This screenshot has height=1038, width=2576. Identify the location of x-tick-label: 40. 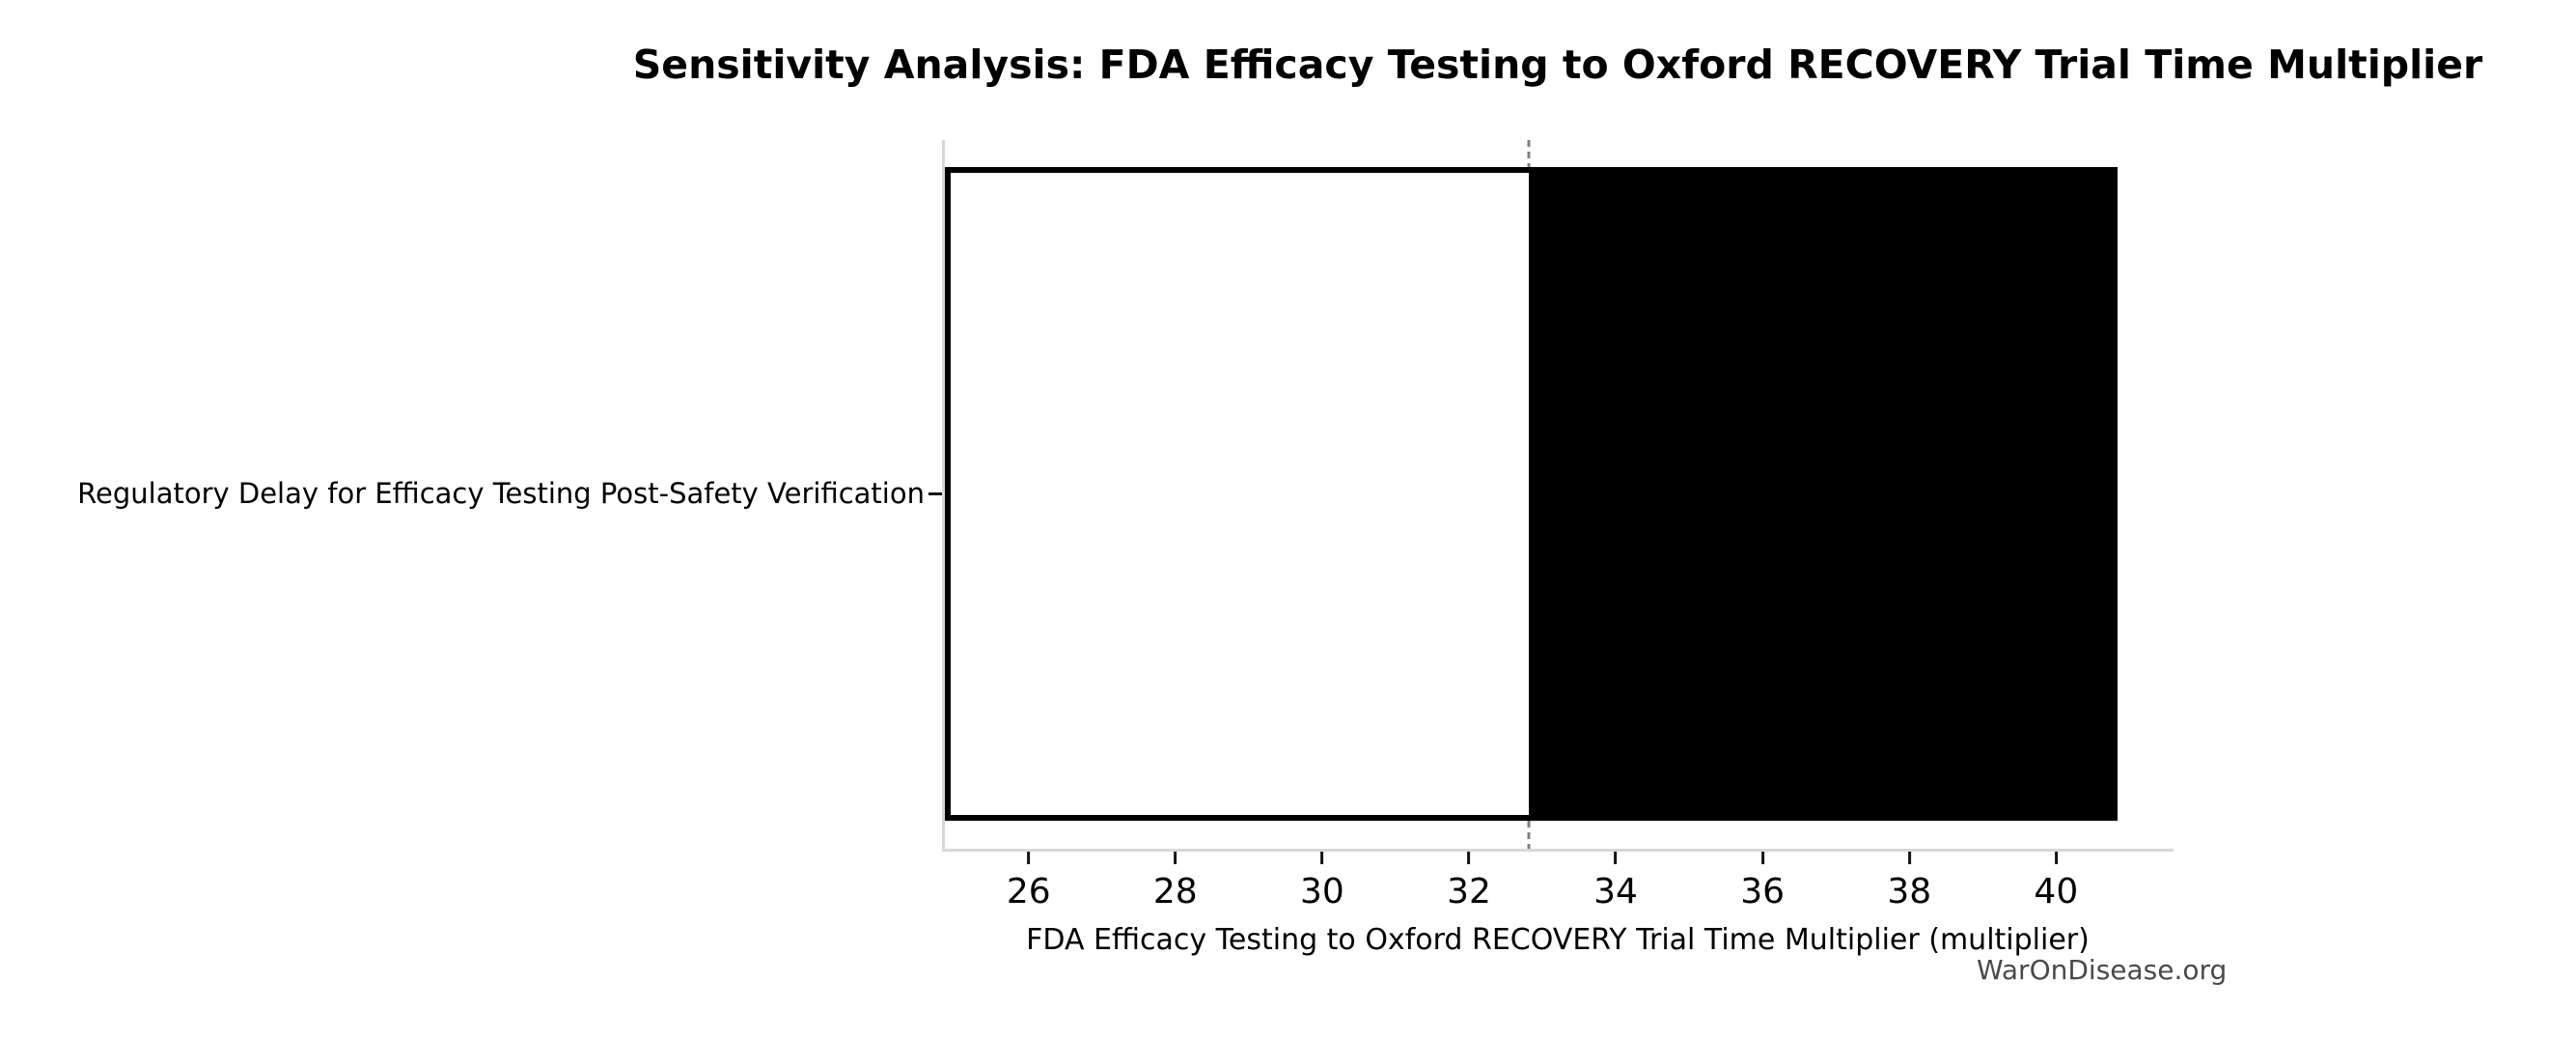
(2056, 892).